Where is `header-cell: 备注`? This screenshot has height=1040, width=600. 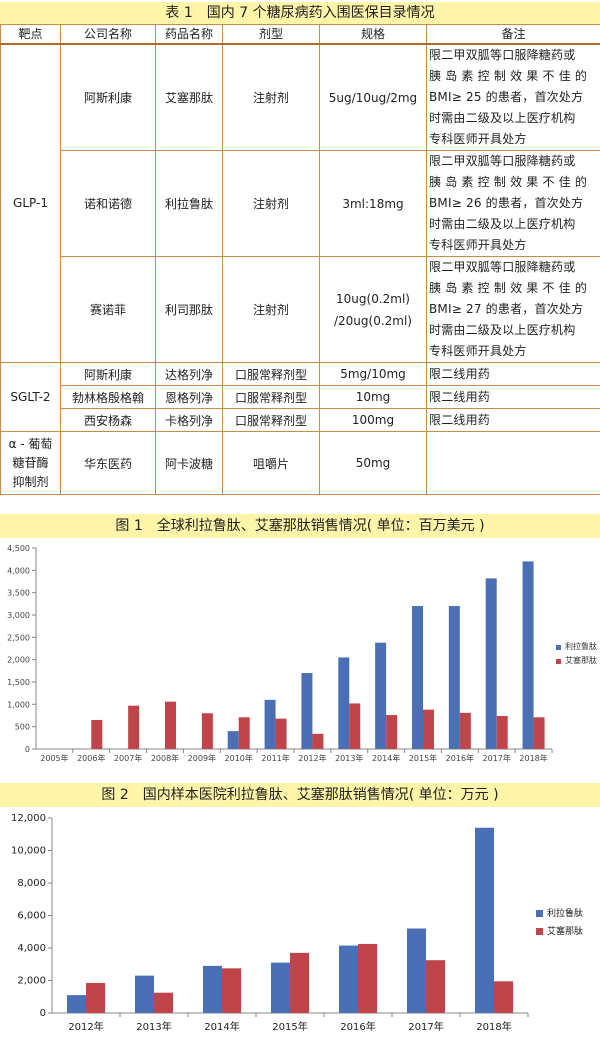 header-cell: 备注 is located at coordinates (513, 34).